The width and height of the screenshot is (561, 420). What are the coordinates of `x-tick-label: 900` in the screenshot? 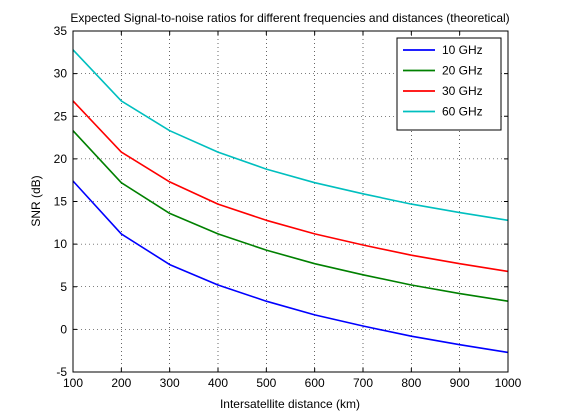 It's located at (460, 383).